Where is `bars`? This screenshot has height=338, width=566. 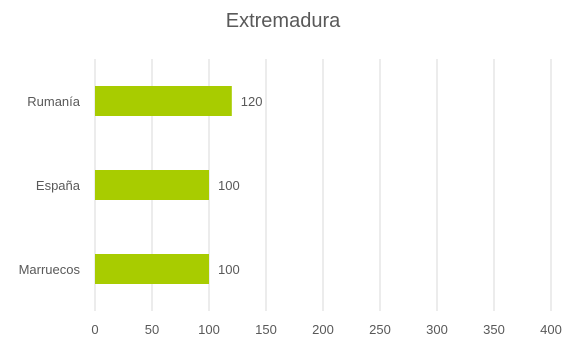 bars is located at coordinates (163, 185).